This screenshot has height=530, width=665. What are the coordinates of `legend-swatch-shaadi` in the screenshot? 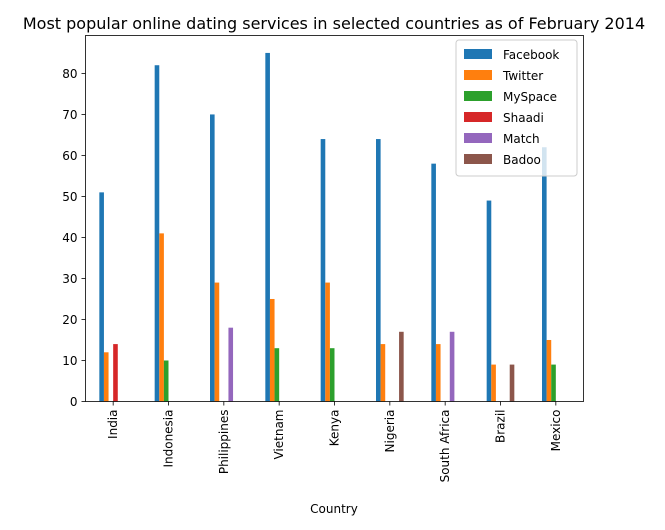 It's located at (478, 117).